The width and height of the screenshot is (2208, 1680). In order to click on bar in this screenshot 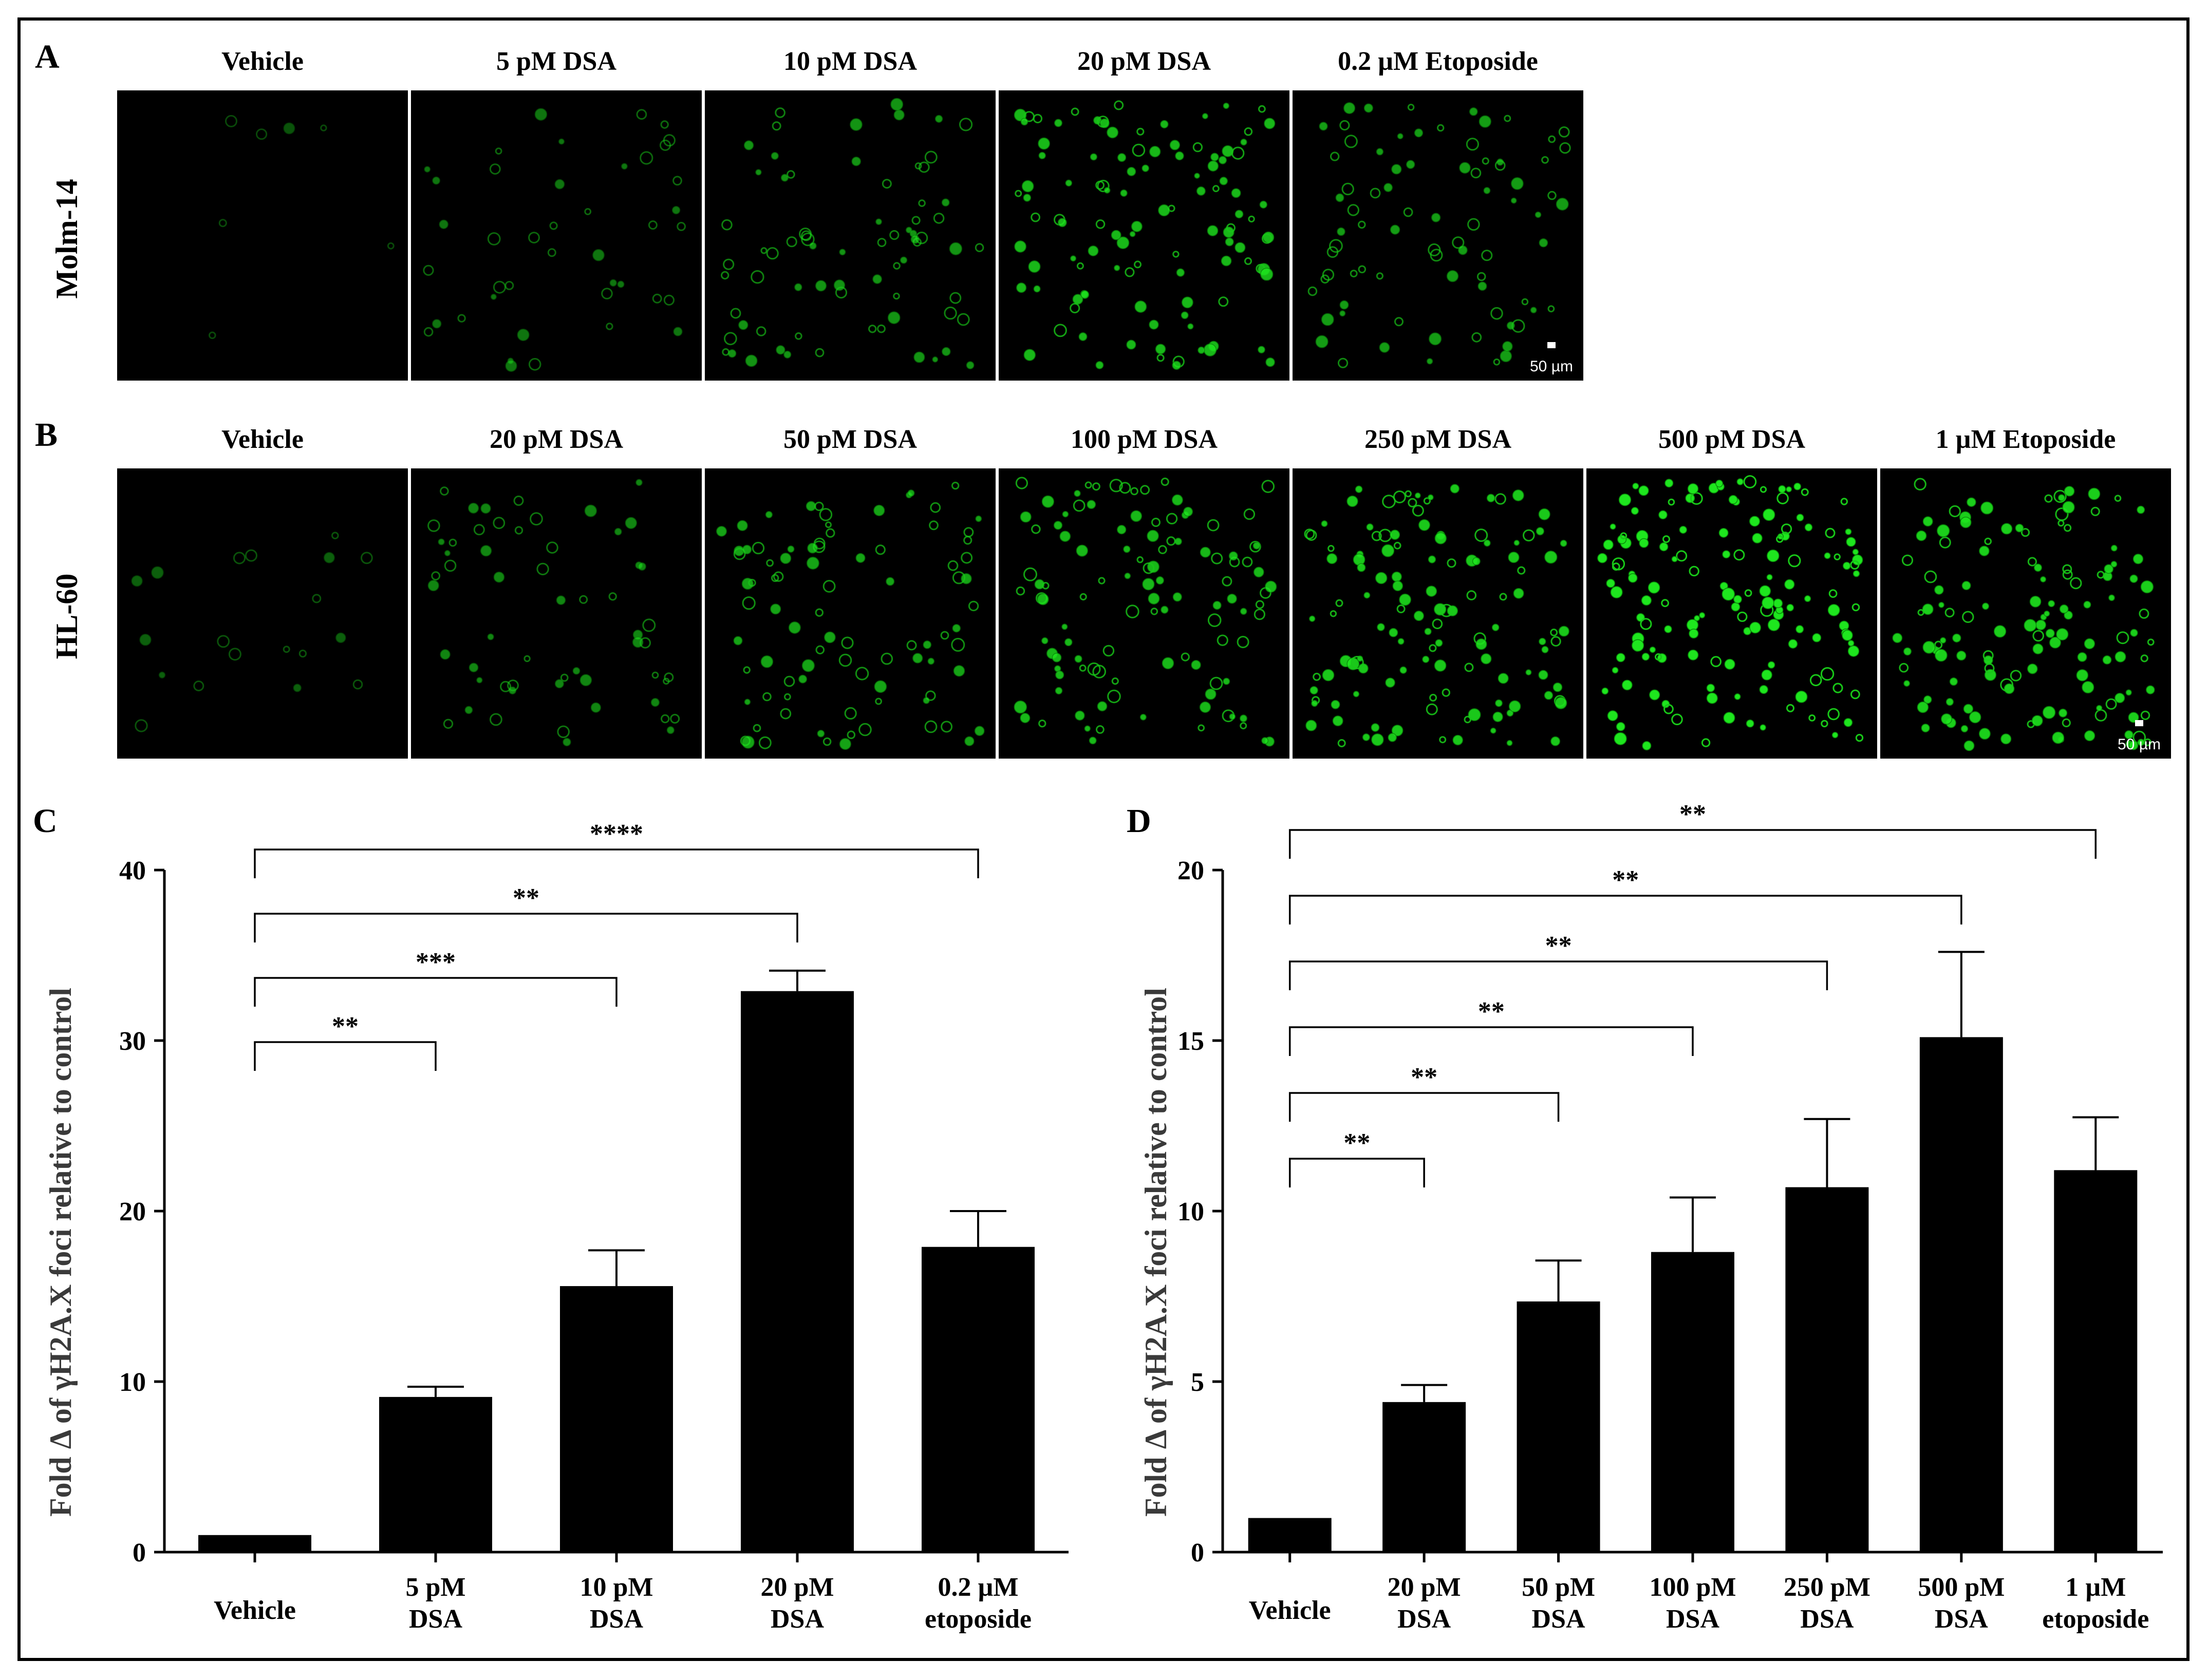, I will do `click(978, 1399)`.